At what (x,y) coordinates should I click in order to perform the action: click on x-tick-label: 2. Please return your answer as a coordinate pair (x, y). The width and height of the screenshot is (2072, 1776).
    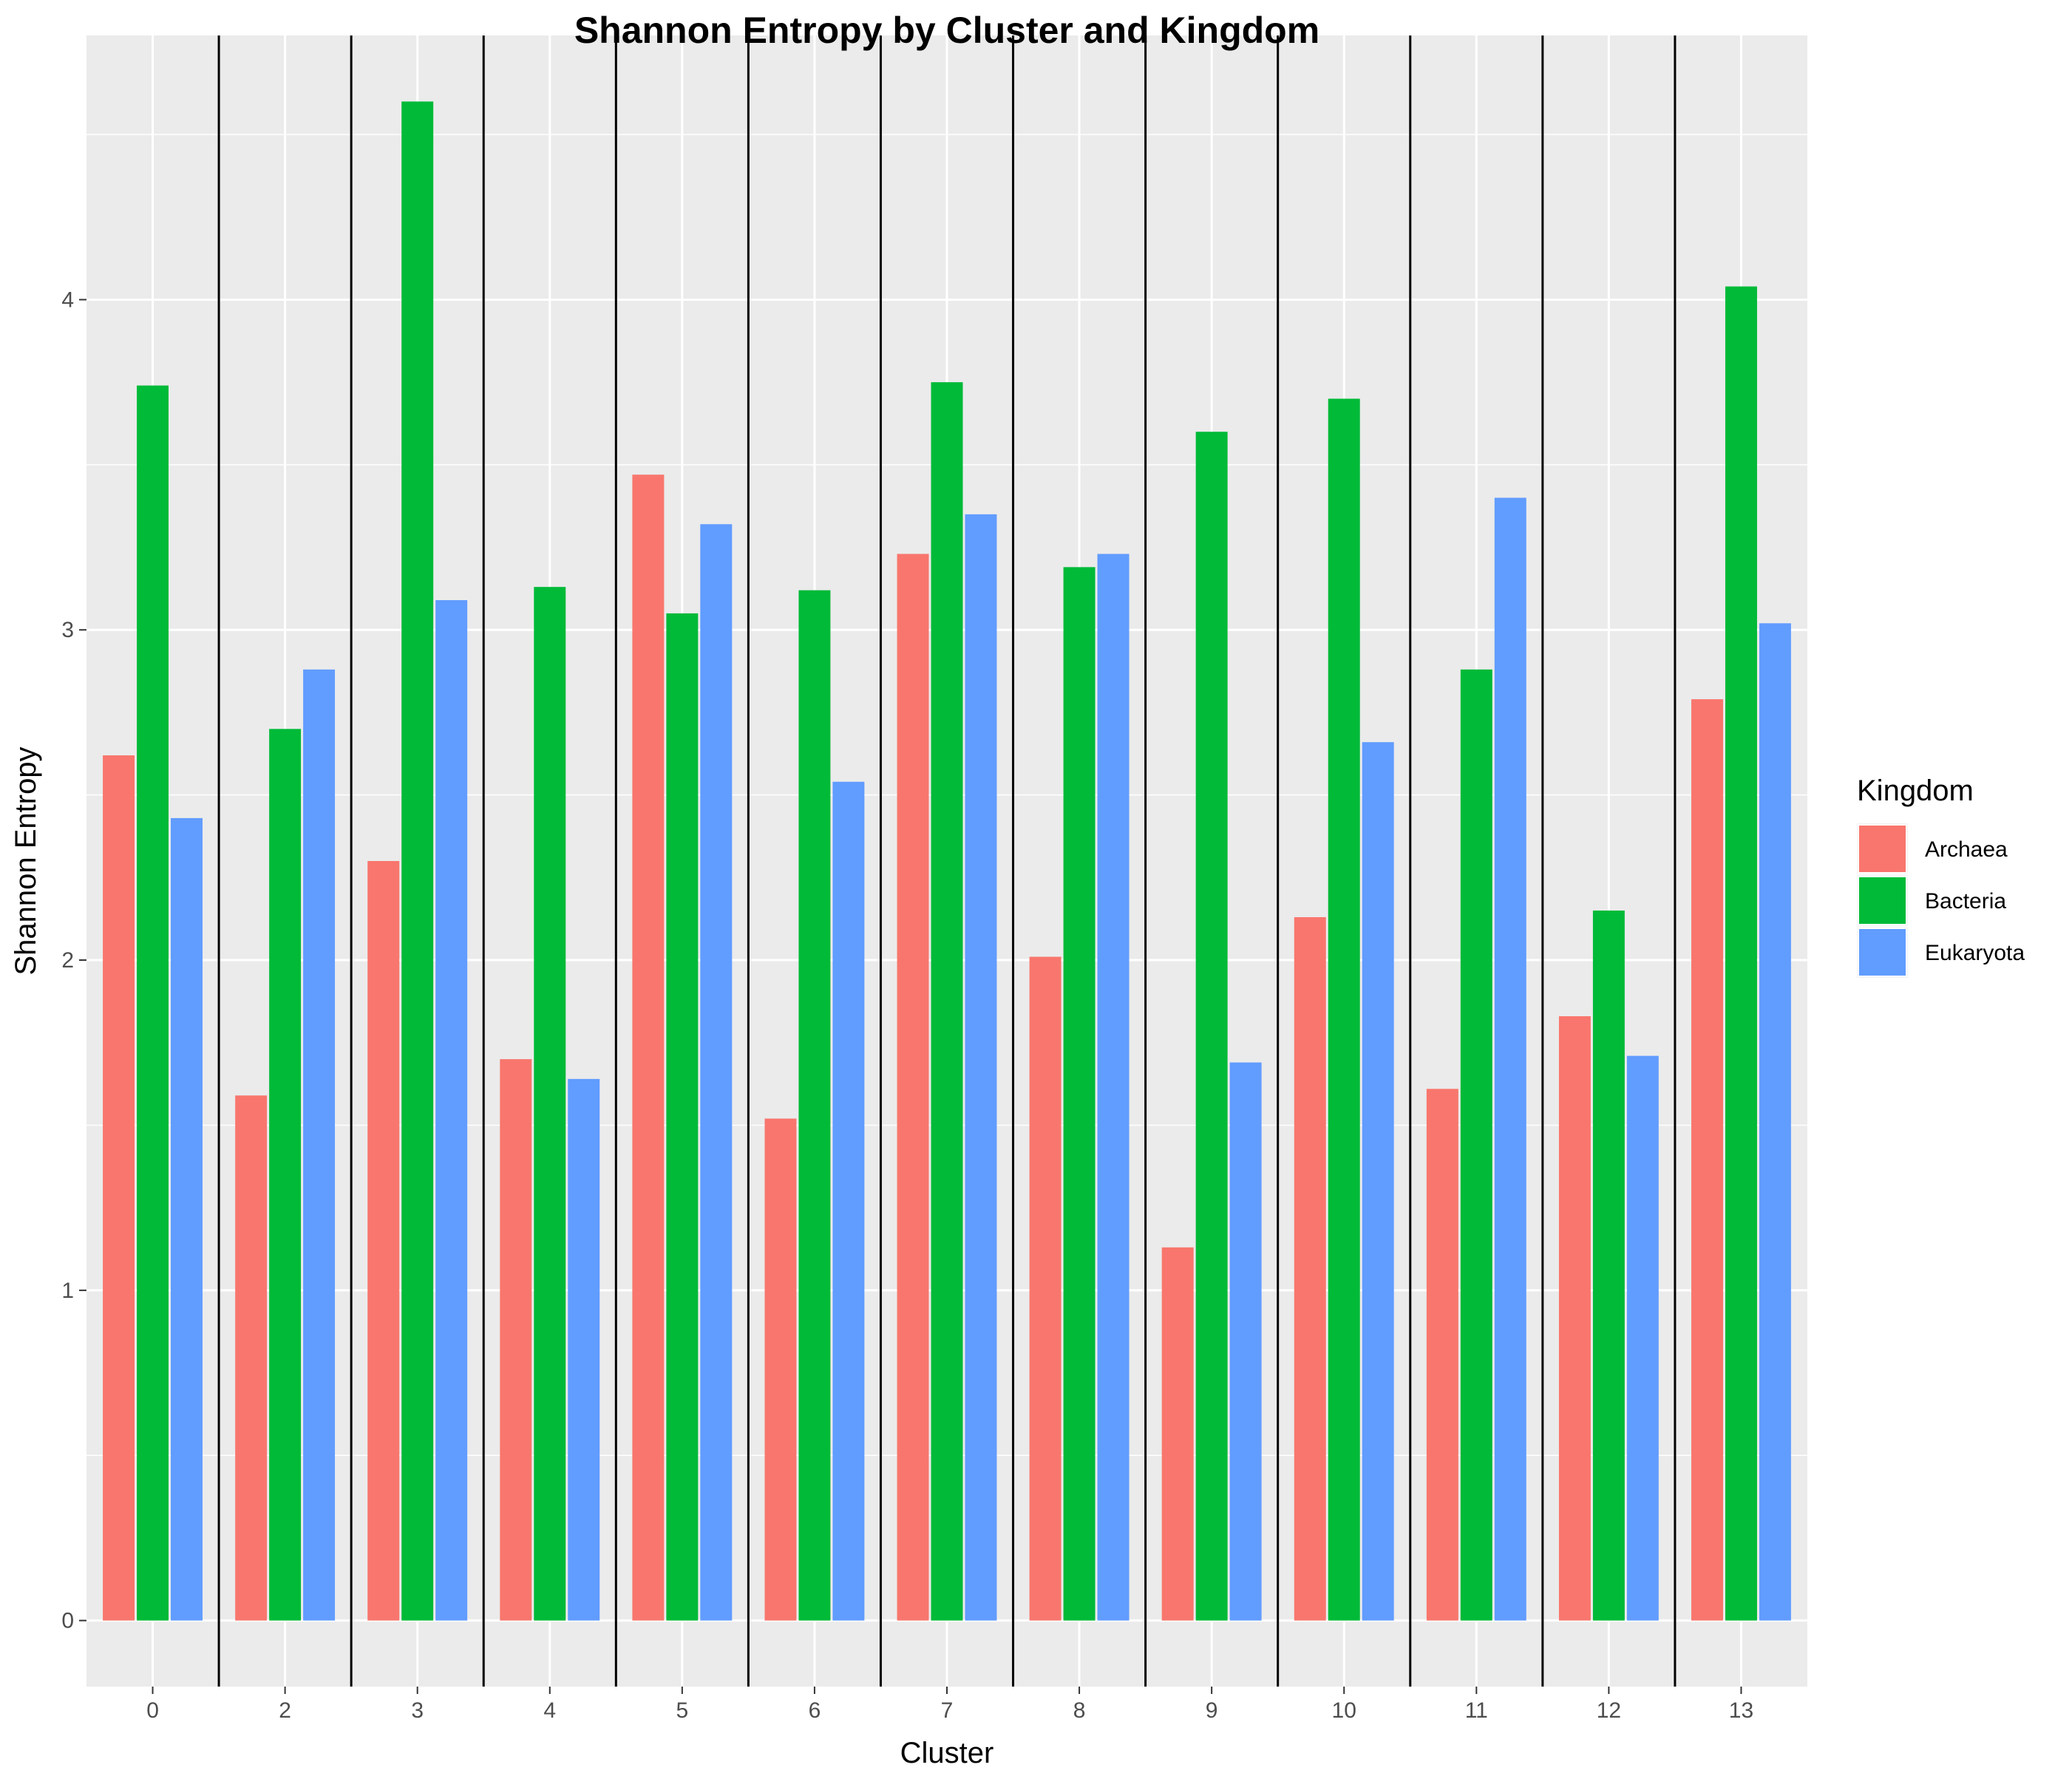
    Looking at the image, I should click on (285, 1710).